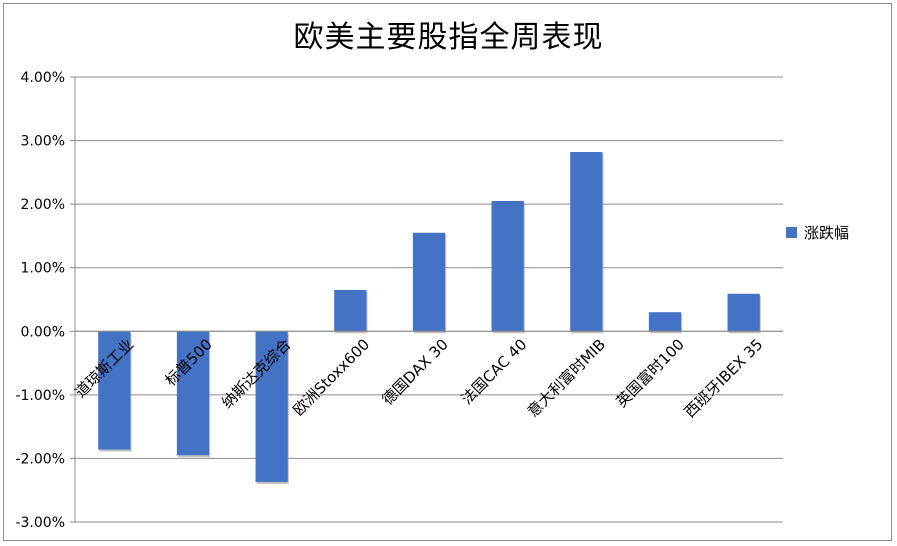  Describe the element at coordinates (40, 396) in the screenshot. I see `y-tick-label: -1.00%` at that location.